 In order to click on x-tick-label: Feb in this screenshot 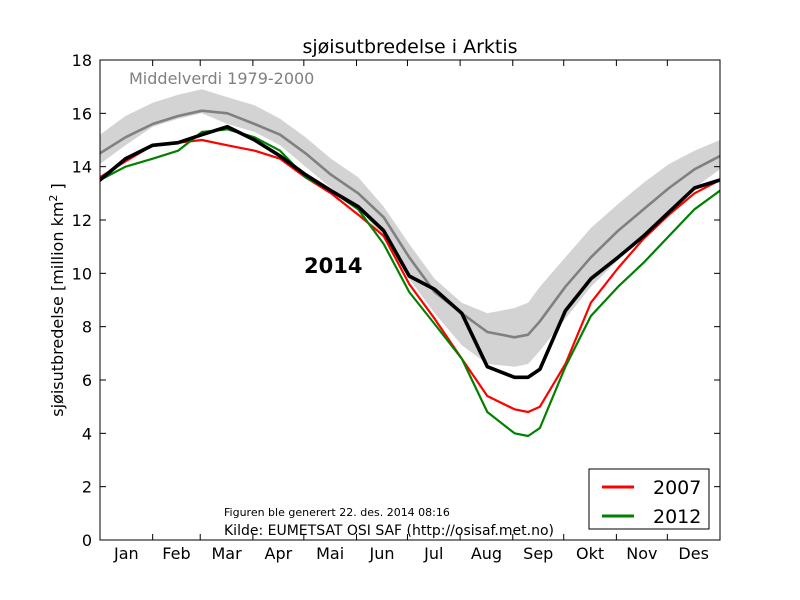, I will do `click(176, 553)`.